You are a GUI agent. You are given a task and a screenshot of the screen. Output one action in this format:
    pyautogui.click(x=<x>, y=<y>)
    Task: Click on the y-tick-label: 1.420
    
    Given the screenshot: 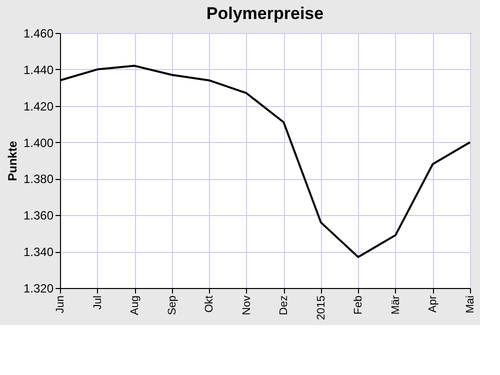 What is the action you would take?
    pyautogui.click(x=38, y=106)
    